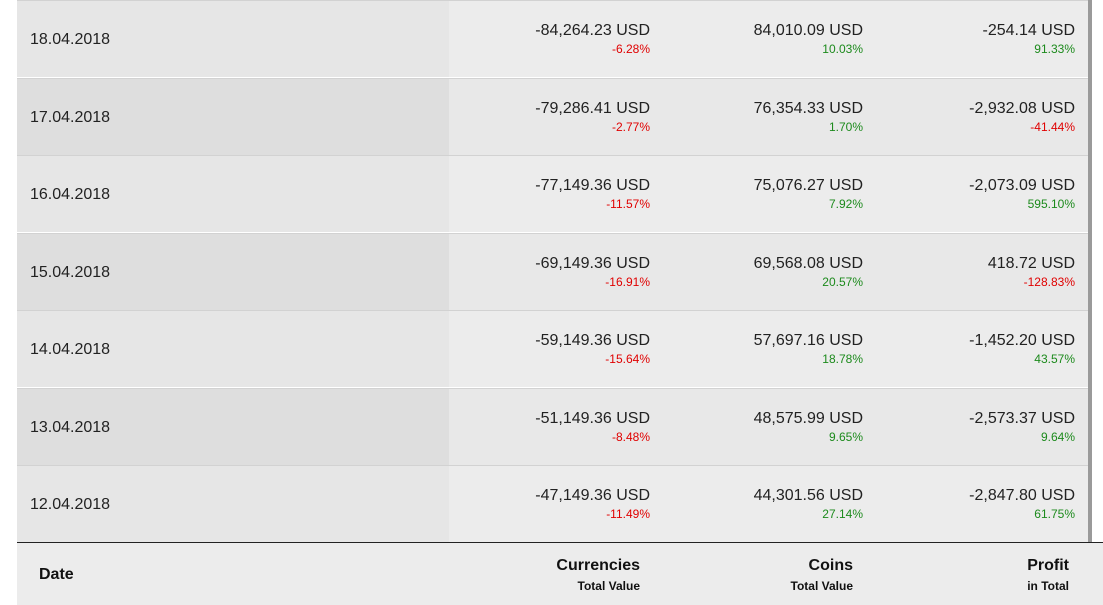 This screenshot has width=1103, height=605. What do you see at coordinates (628, 204) in the screenshot?
I see `currencies-percent: -11.57%` at bounding box center [628, 204].